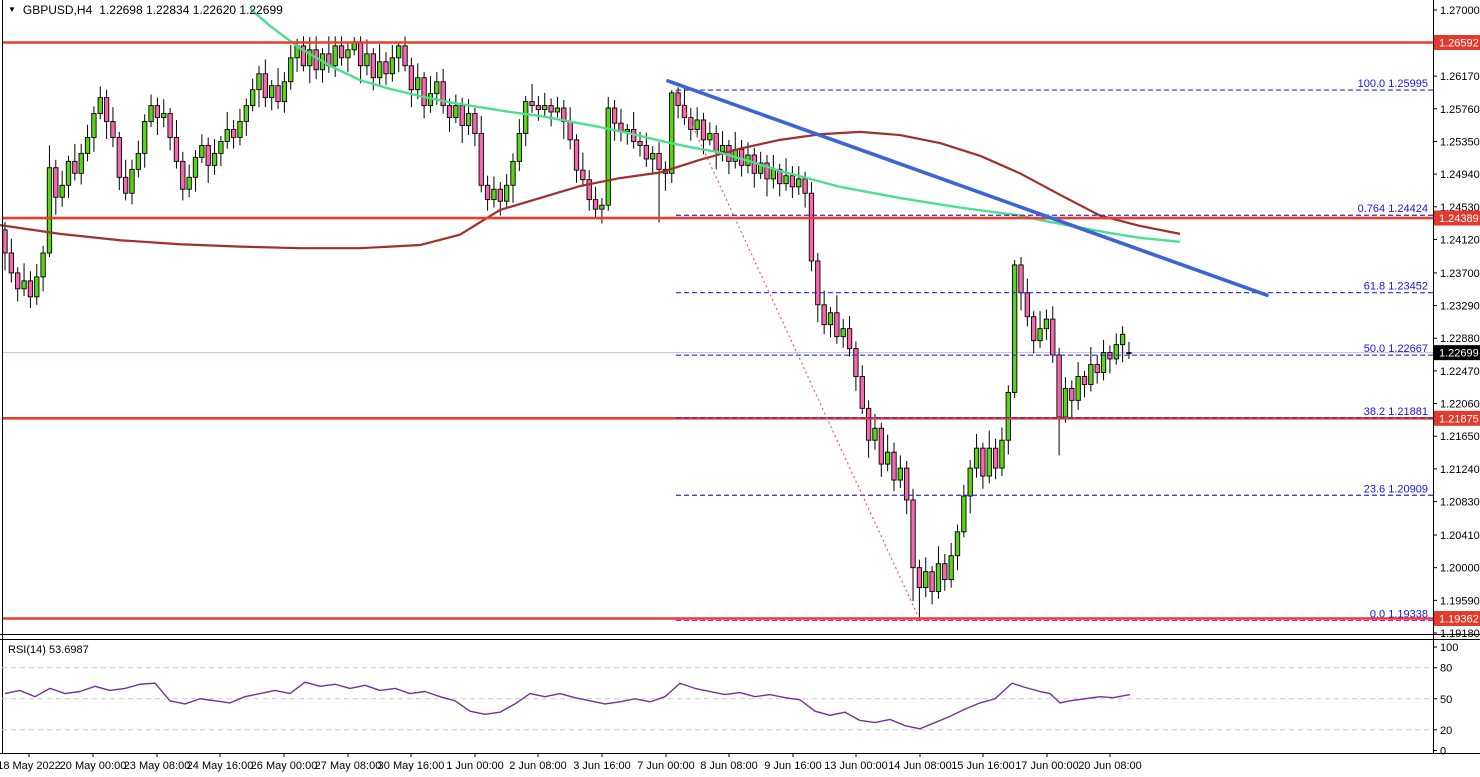 The image size is (1480, 777). What do you see at coordinates (1396, 287) in the screenshot?
I see `fib-level-label: 61.8 1.23452` at bounding box center [1396, 287].